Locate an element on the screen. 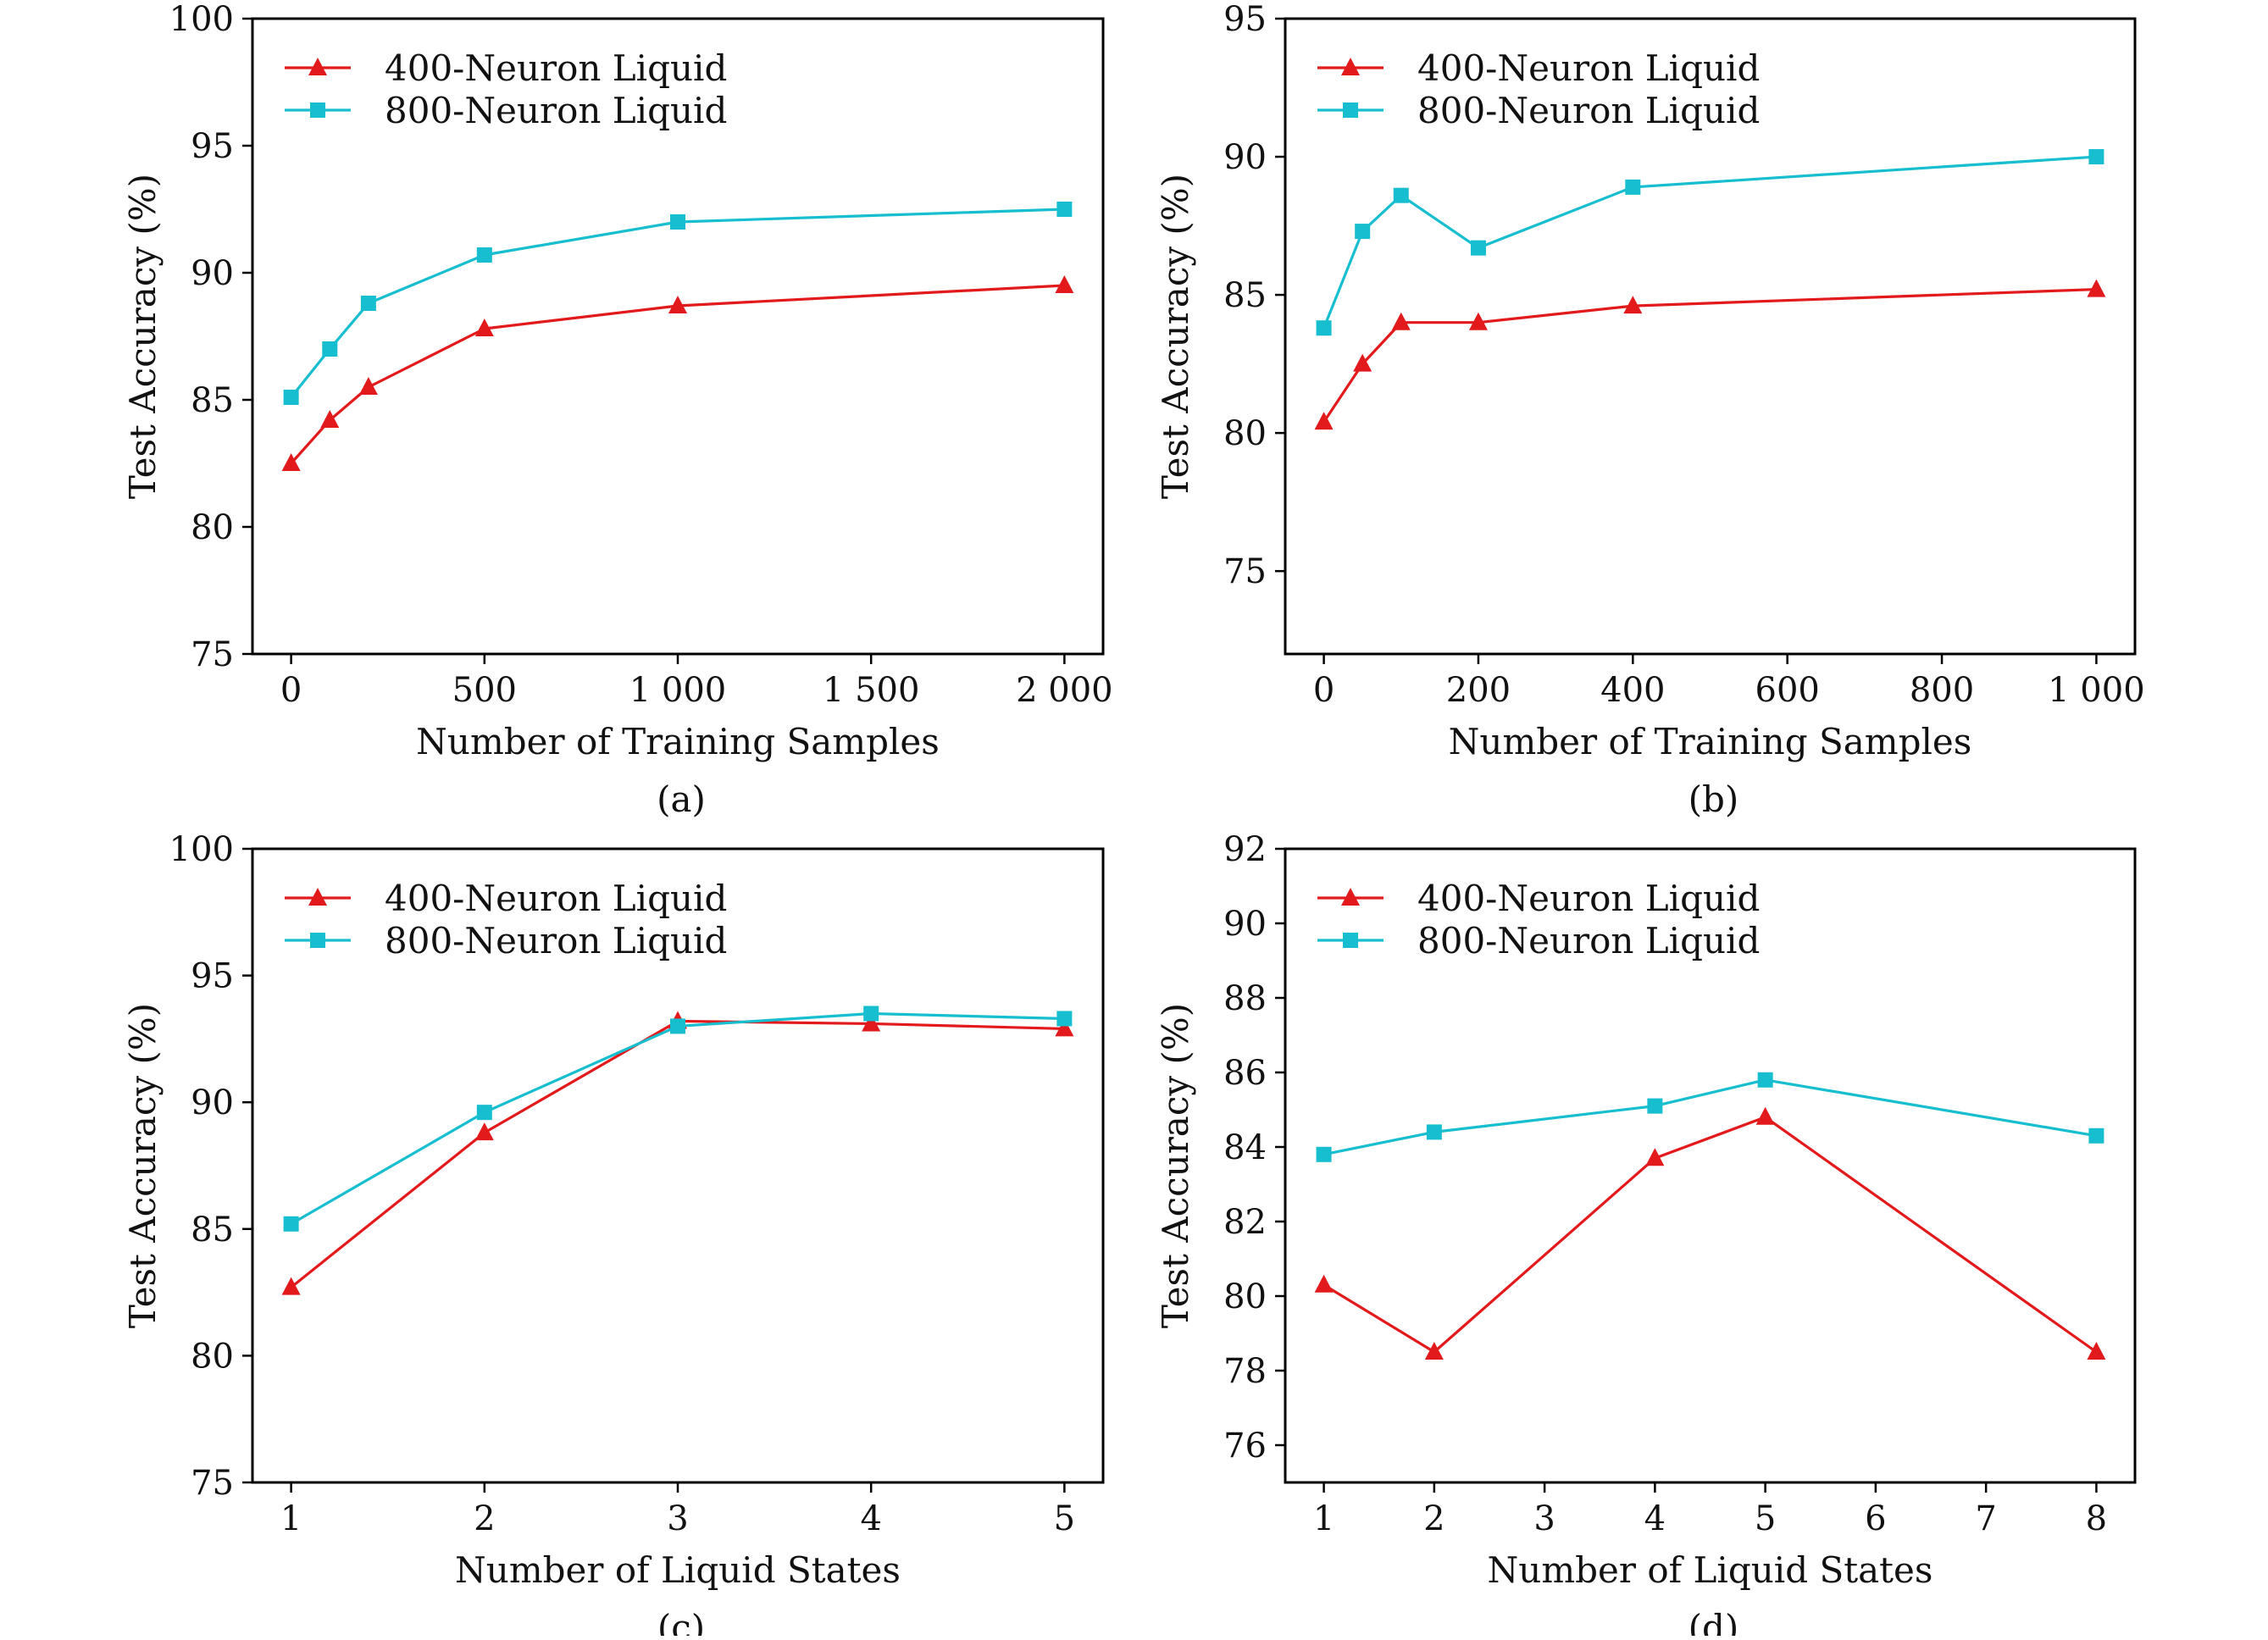  x-tick-label: 1 500 is located at coordinates (871, 690).